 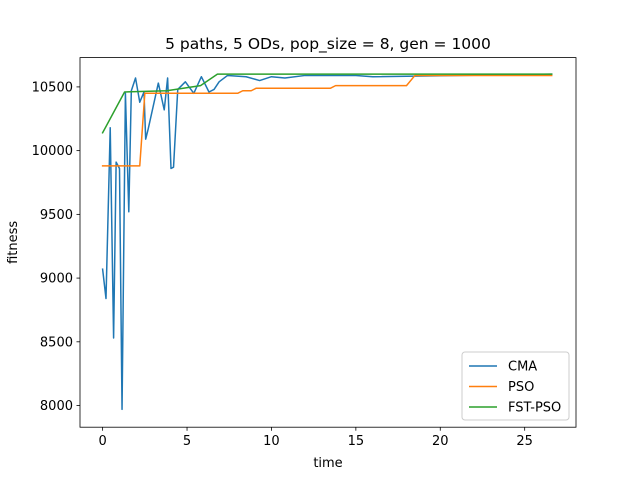 I want to click on series-line-pso, so click(x=327, y=120).